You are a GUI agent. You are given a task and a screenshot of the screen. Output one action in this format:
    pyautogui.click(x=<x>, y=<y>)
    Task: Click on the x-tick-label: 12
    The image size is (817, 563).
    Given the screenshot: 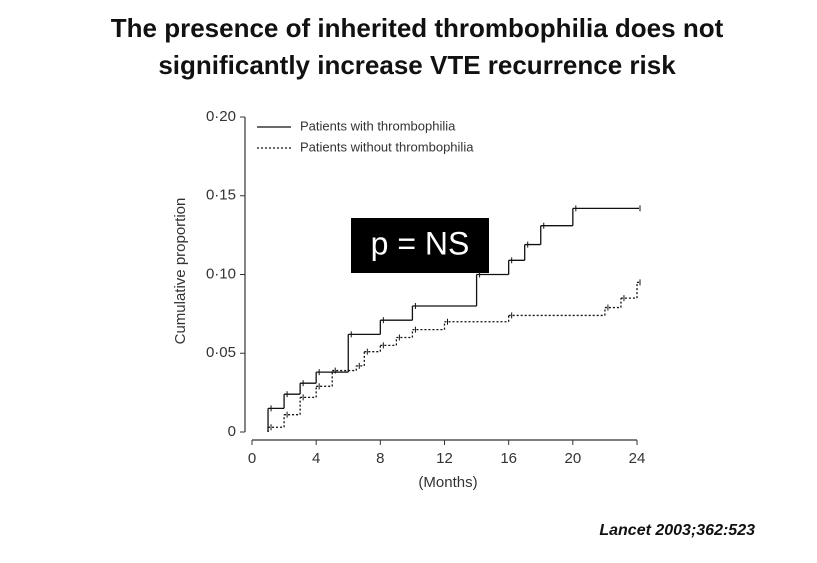 What is the action you would take?
    pyautogui.click(x=444, y=458)
    